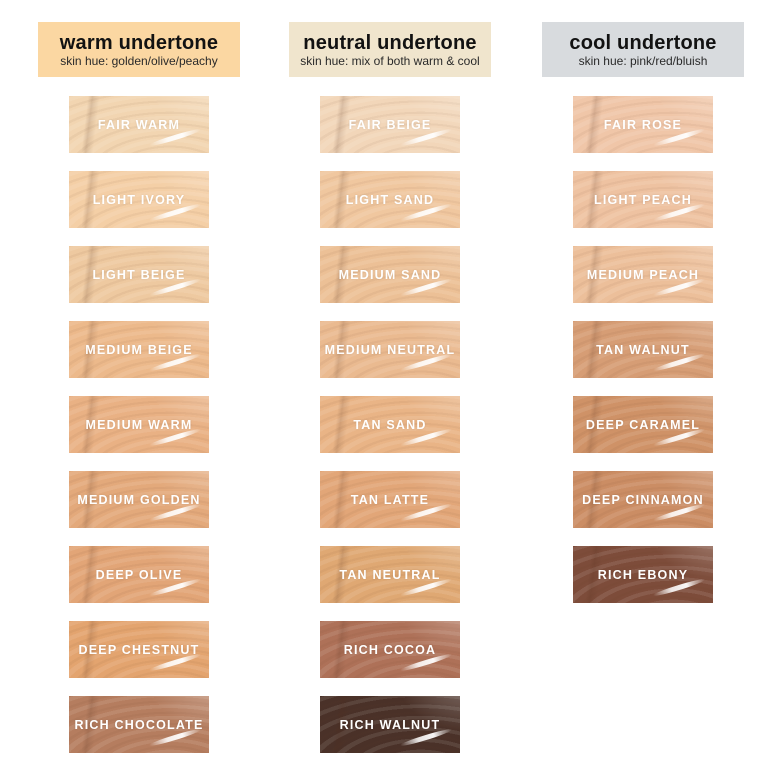 This screenshot has height=780, width=780. I want to click on shade-swatch: FAIR WARM, so click(139, 124).